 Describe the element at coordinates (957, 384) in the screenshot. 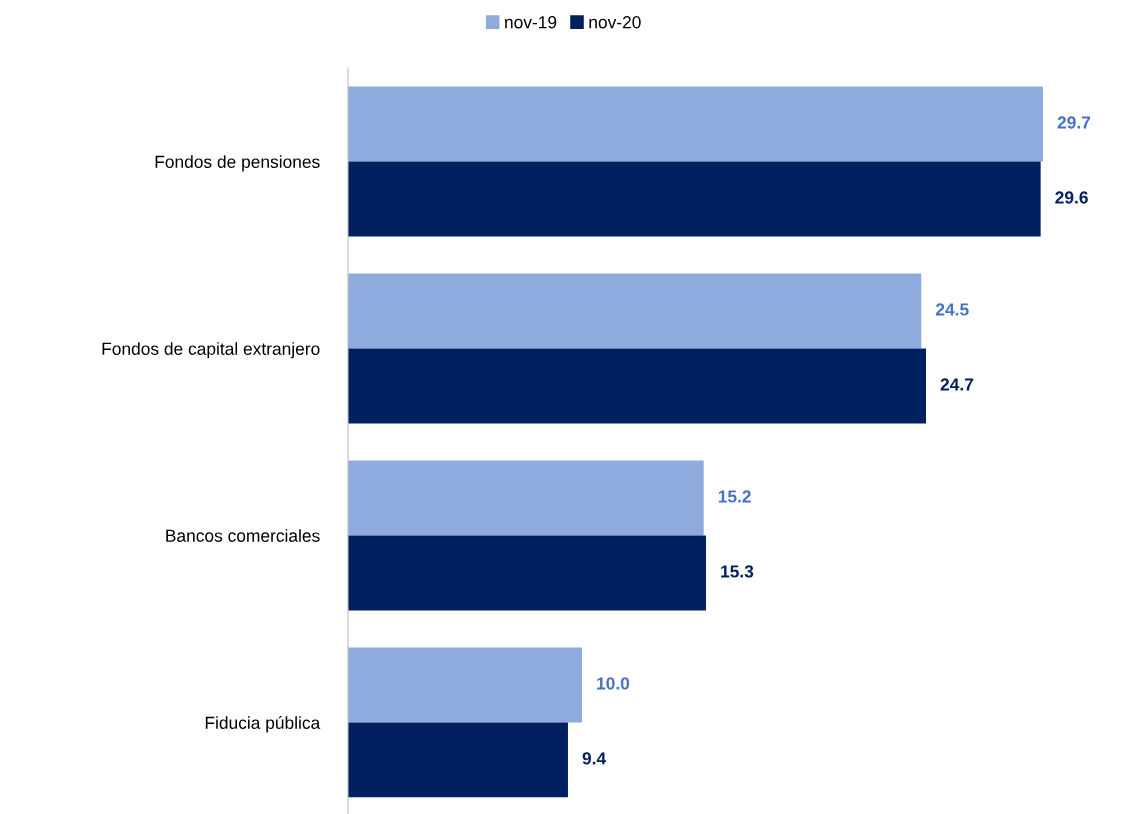

I see `data-label: 24.7` at that location.